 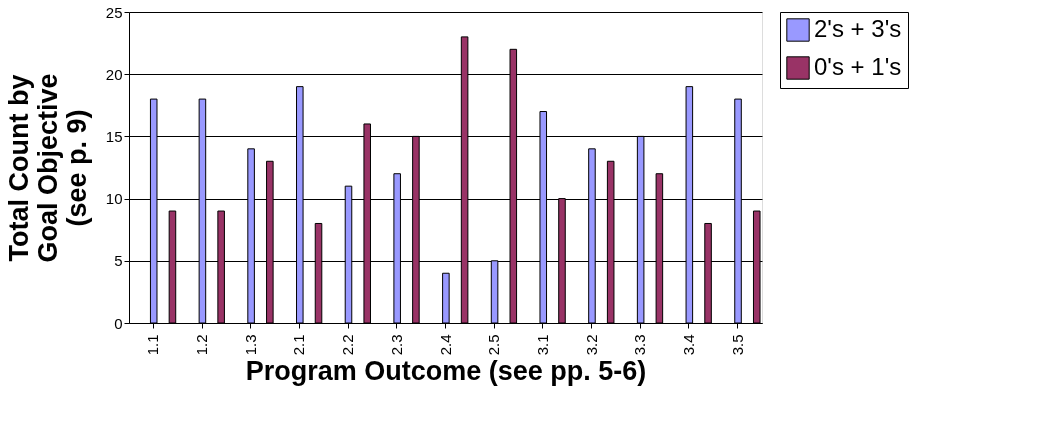 I want to click on legend-label: 2's + 3's, so click(x=858, y=28).